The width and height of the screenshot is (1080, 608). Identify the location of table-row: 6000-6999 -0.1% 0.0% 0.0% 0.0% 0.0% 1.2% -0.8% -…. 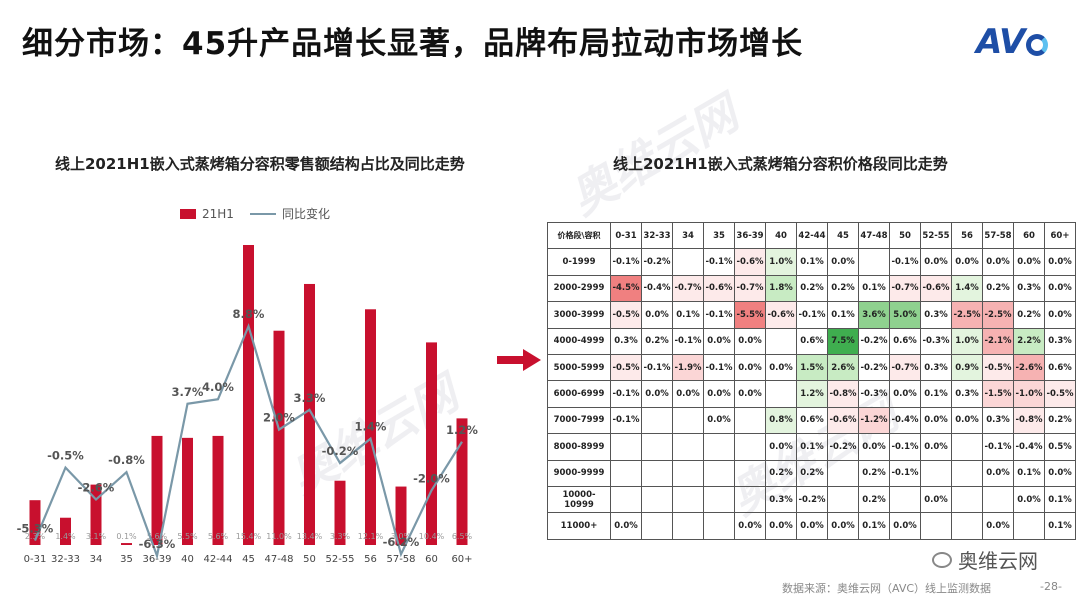
(811, 394).